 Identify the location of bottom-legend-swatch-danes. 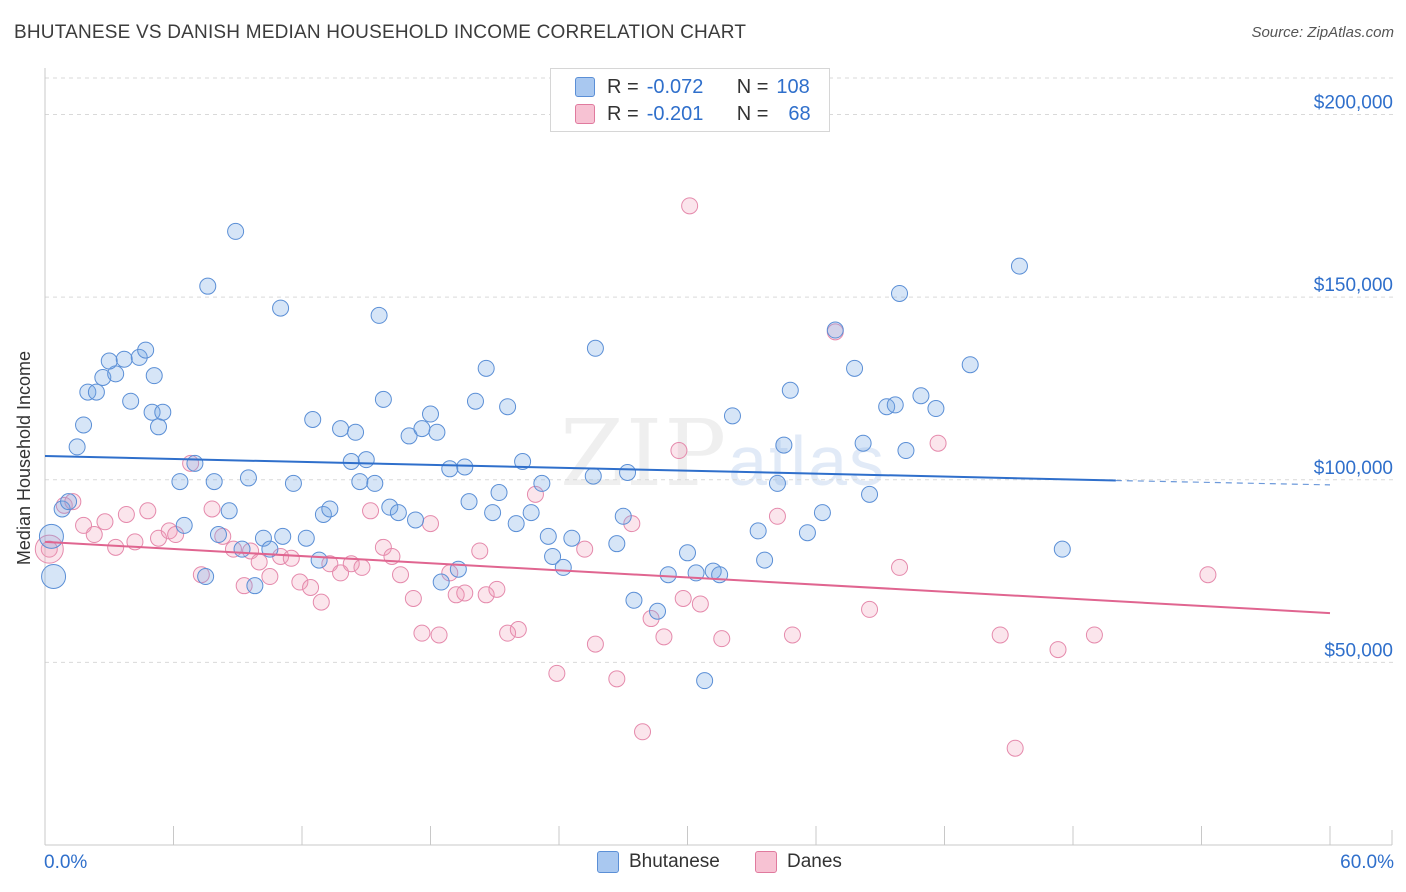
(766, 862).